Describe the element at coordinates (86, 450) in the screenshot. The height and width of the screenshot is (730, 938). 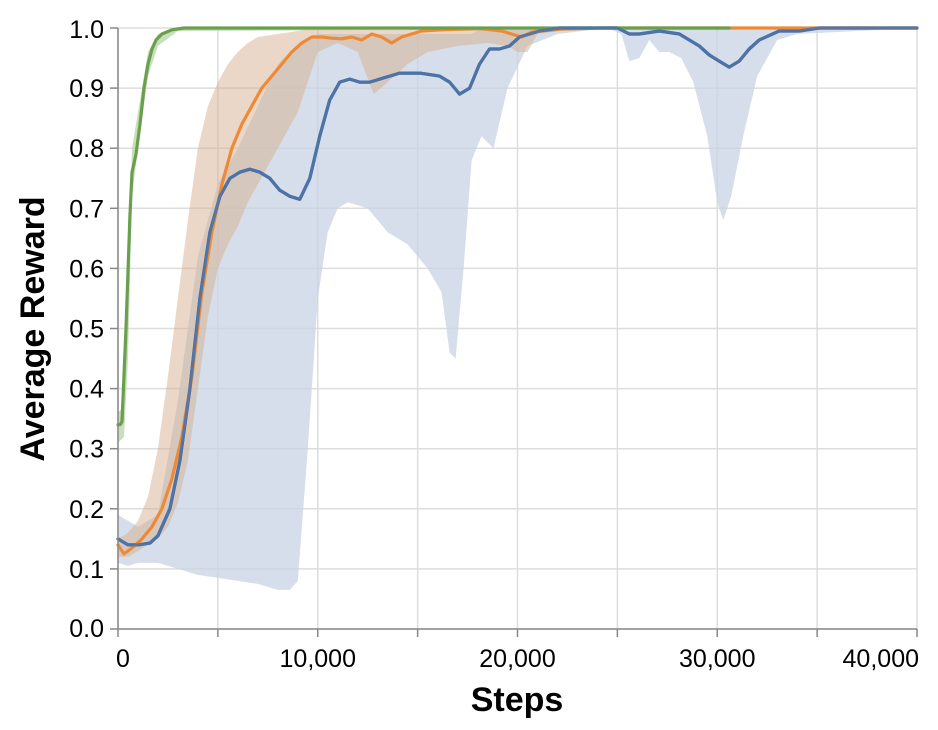
I see `y-tick-label: 0.3` at that location.